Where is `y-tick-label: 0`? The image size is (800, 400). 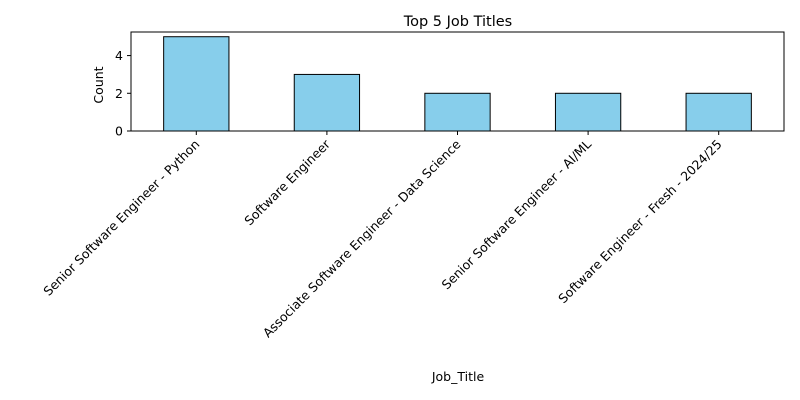
y-tick-label: 0 is located at coordinates (119, 131).